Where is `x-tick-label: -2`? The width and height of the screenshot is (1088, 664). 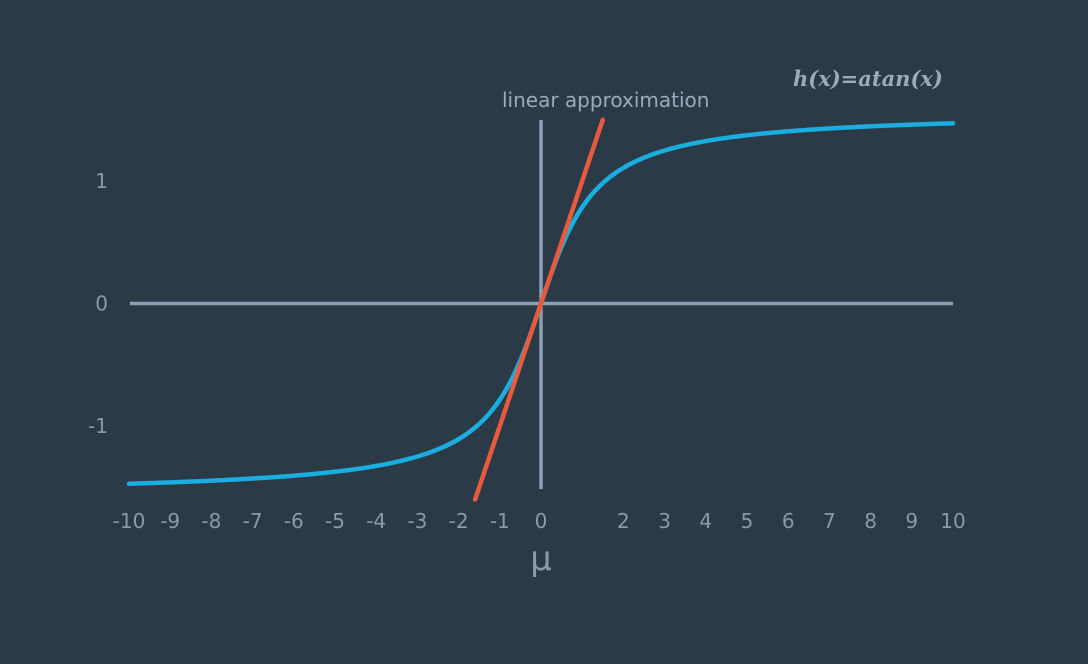
x-tick-label: -2 is located at coordinates (459, 521).